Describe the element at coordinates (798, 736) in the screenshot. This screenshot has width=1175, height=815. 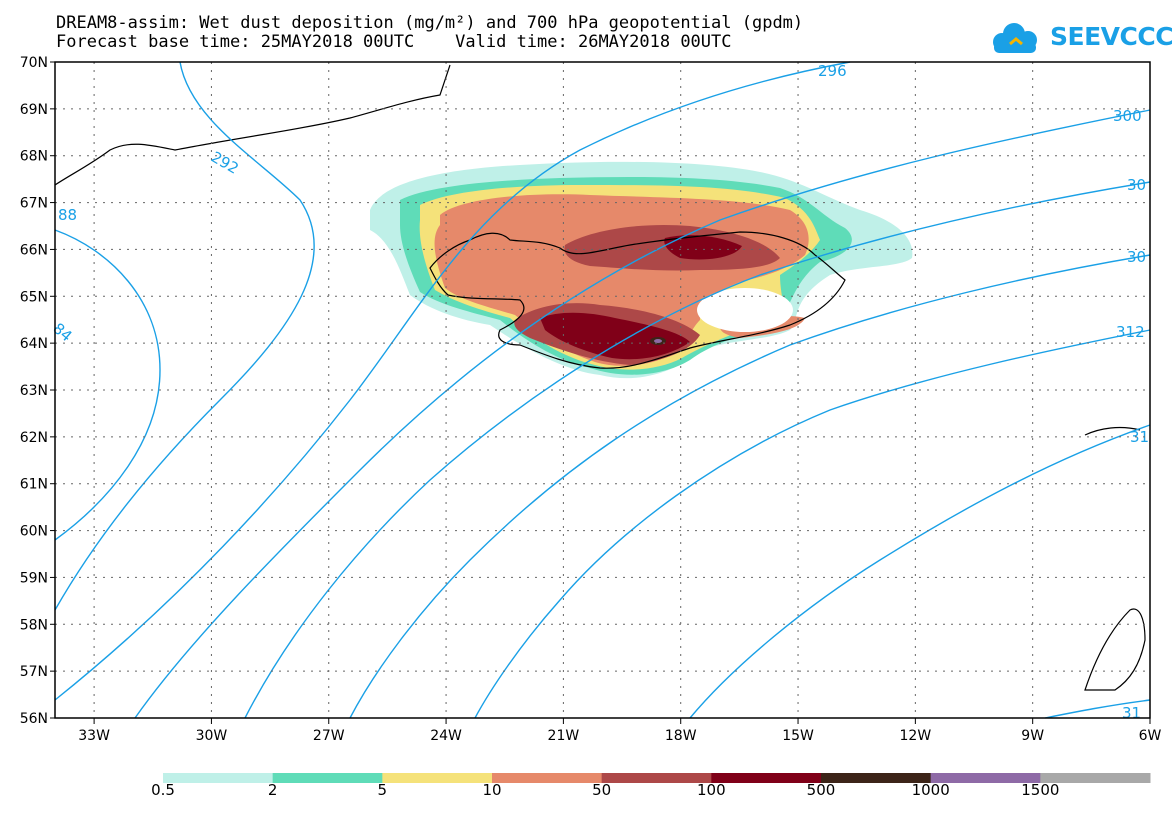
I see `lon-tick-label: 15W` at that location.